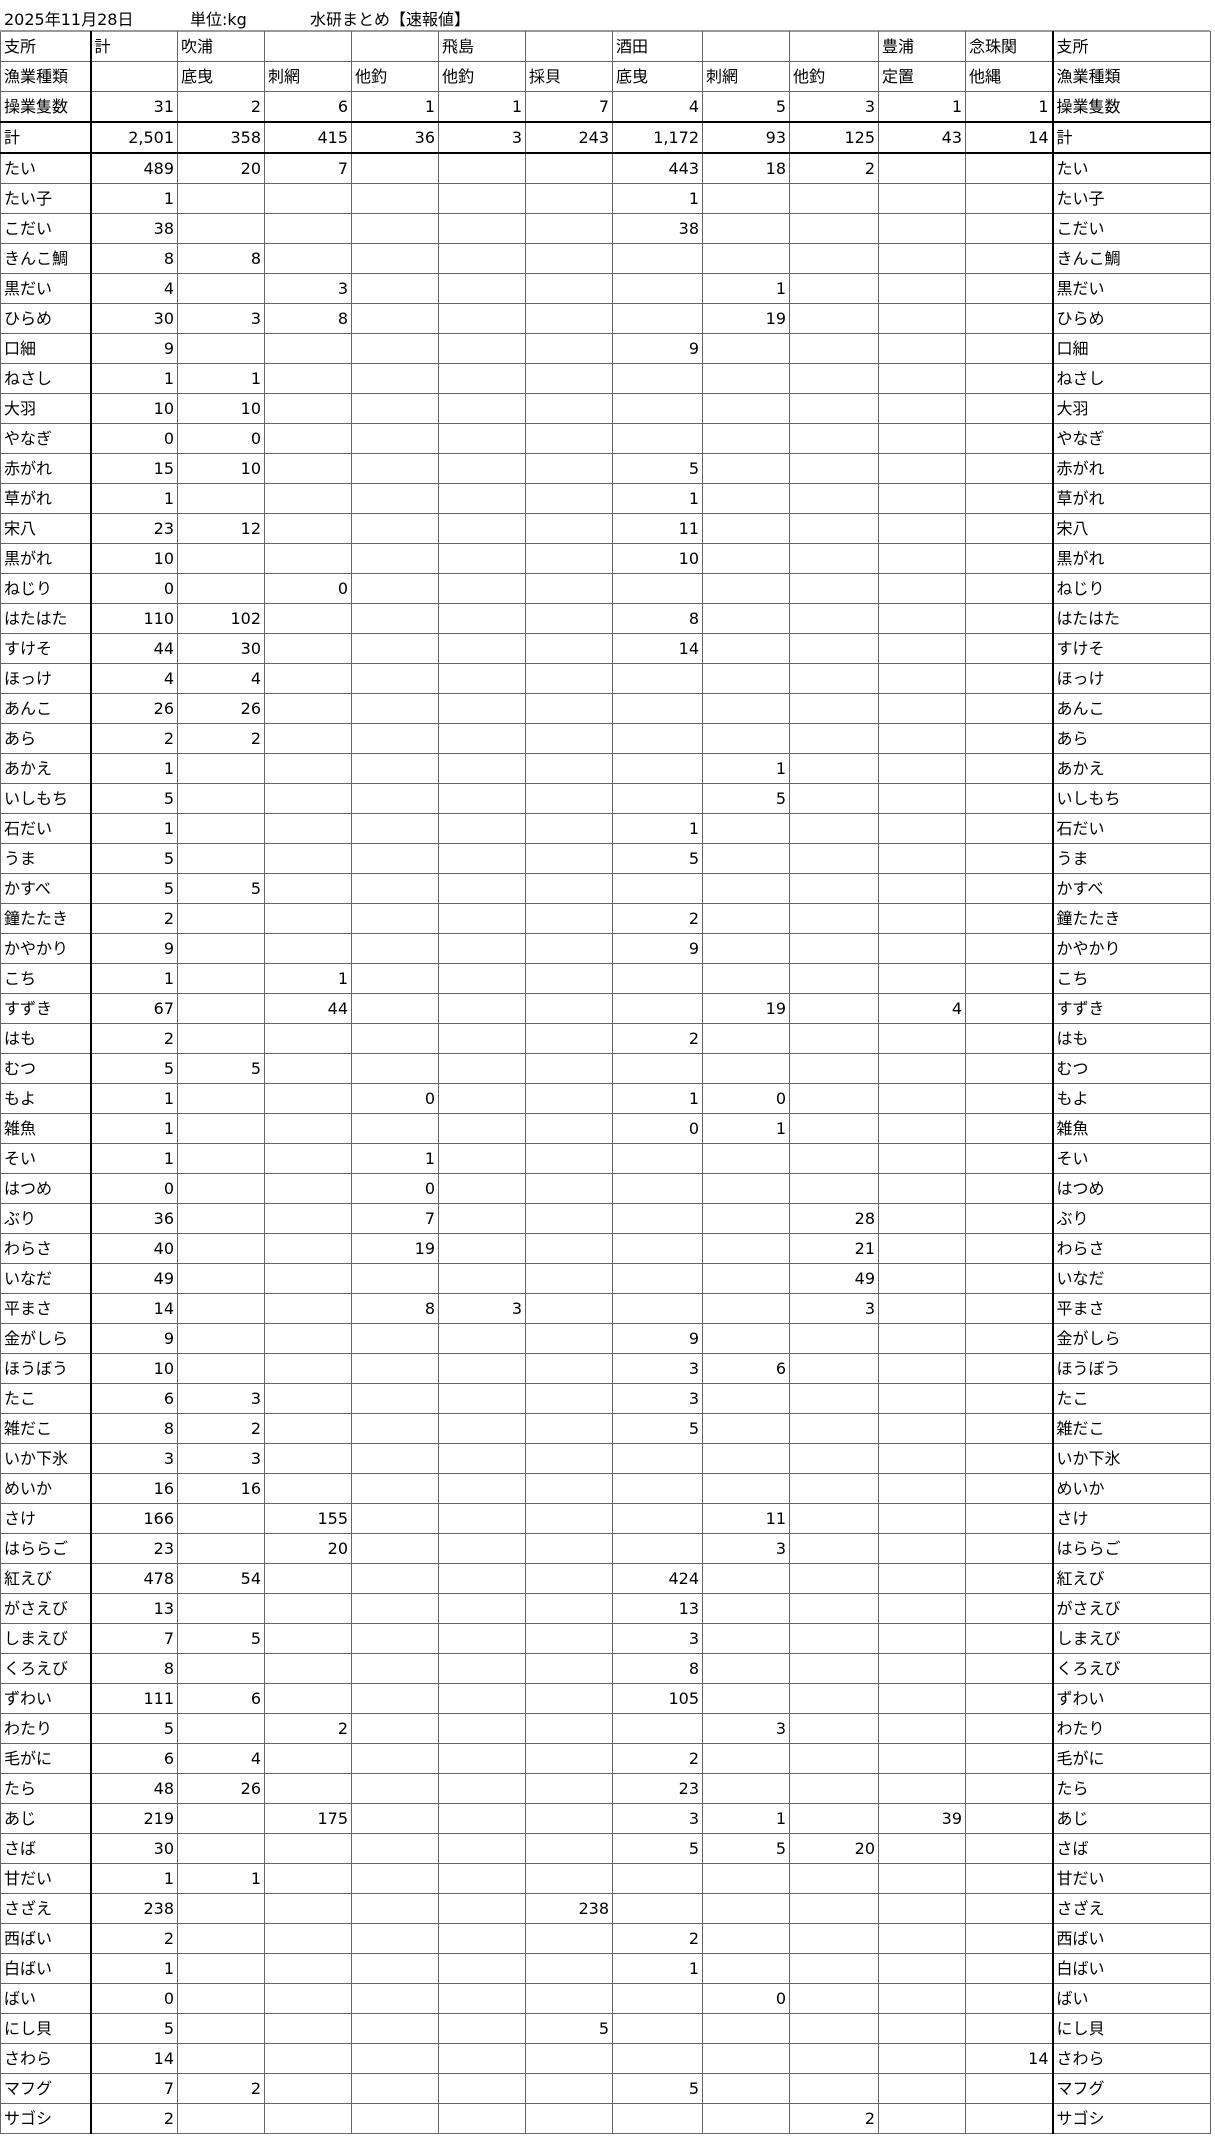 The width and height of the screenshot is (1215, 2138). Describe the element at coordinates (1009, 46) in the screenshot. I see `table-cell: 念珠関` at that location.